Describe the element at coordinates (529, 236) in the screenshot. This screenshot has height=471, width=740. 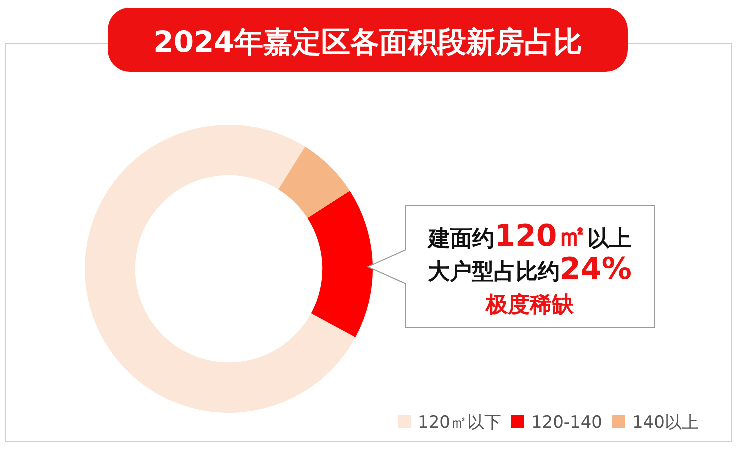
I see `text: 建面约120㎡以上` at that location.